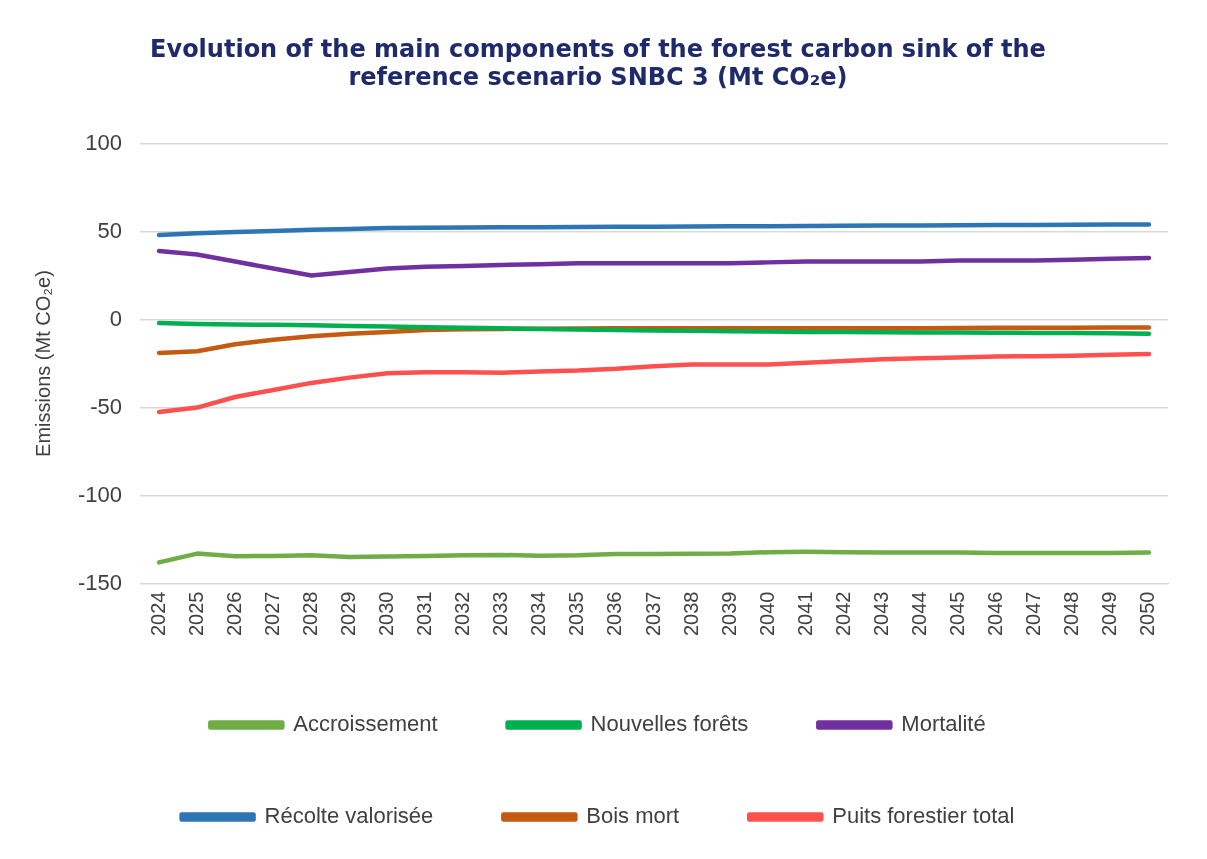  Describe the element at coordinates (923, 816) in the screenshot. I see `legend-label: Puits forestier total` at that location.